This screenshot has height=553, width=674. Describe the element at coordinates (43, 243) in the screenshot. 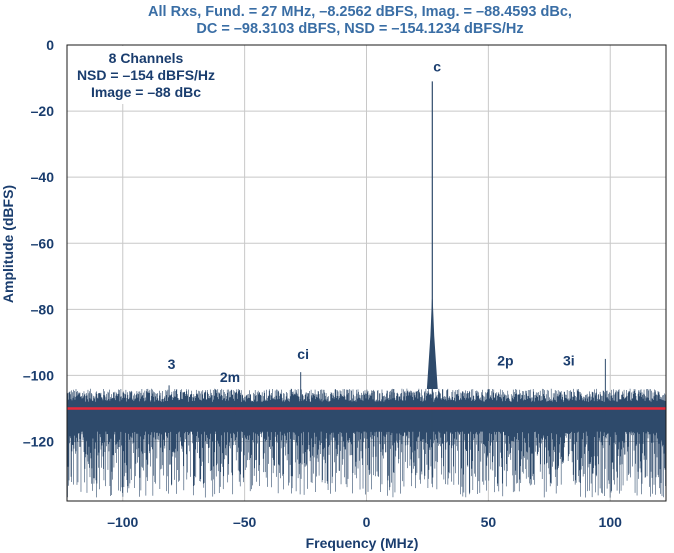

I see `y-tick-label: –60` at that location.